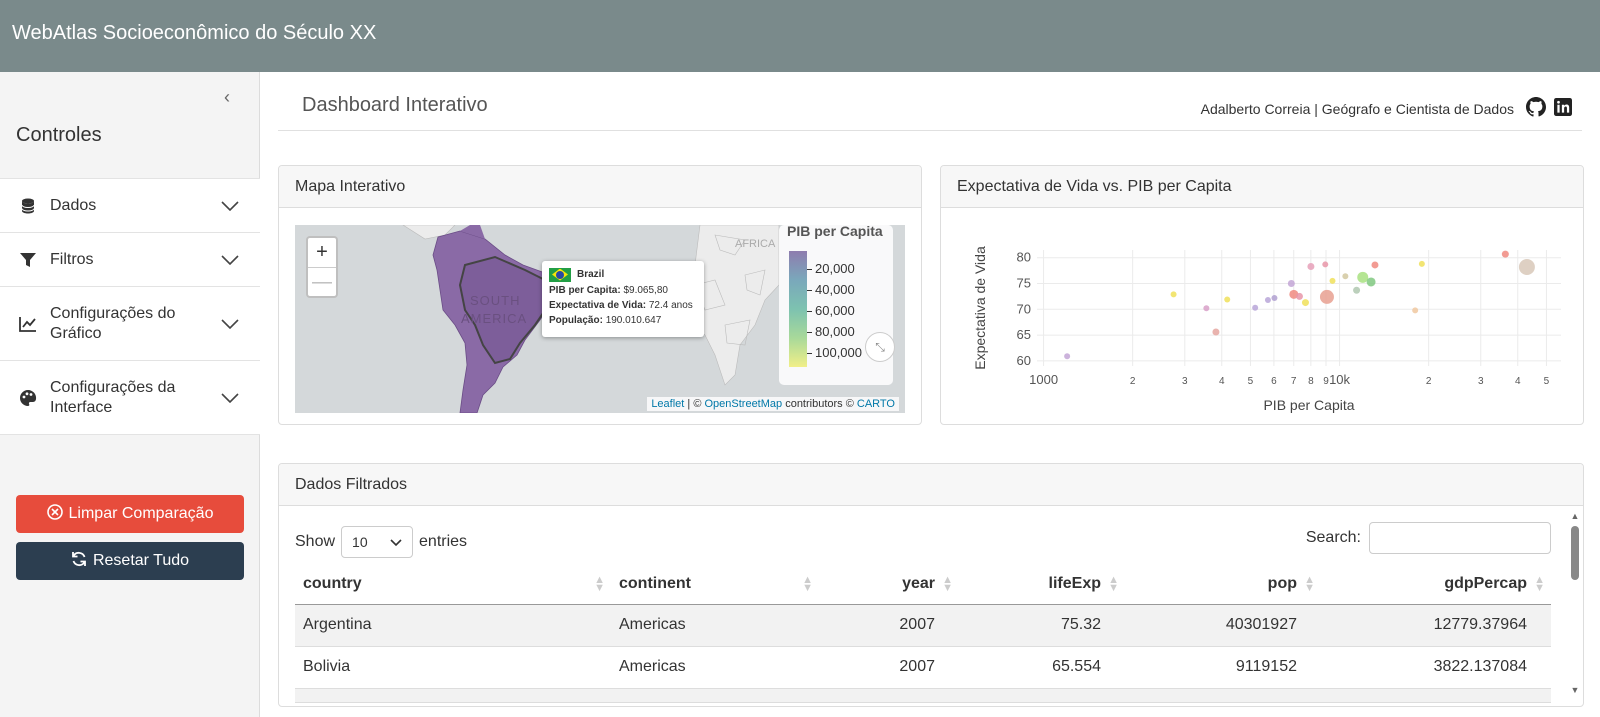 This screenshot has height=717, width=1600. What do you see at coordinates (230, 398) in the screenshot?
I see `chevron-down-icon` at bounding box center [230, 398].